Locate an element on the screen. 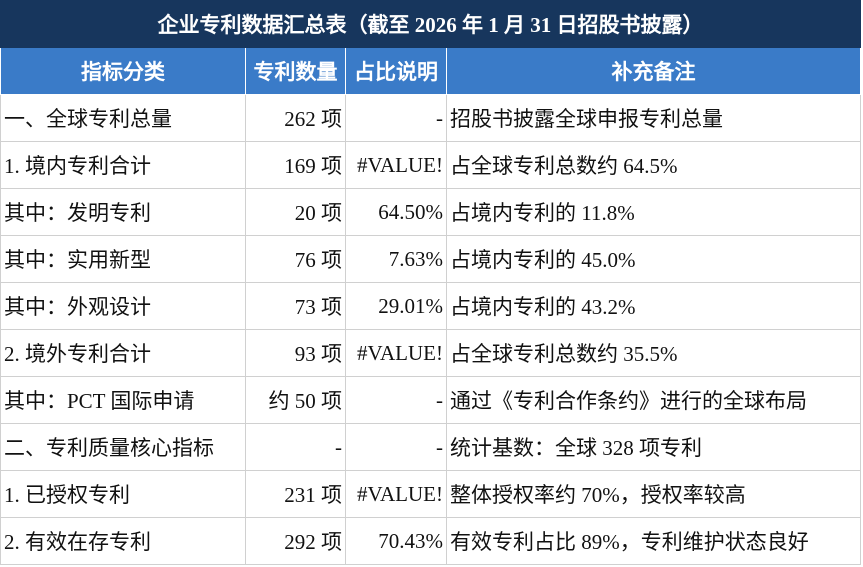  table-cell: 统计基数：全球 328 项专利 is located at coordinates (653, 447).